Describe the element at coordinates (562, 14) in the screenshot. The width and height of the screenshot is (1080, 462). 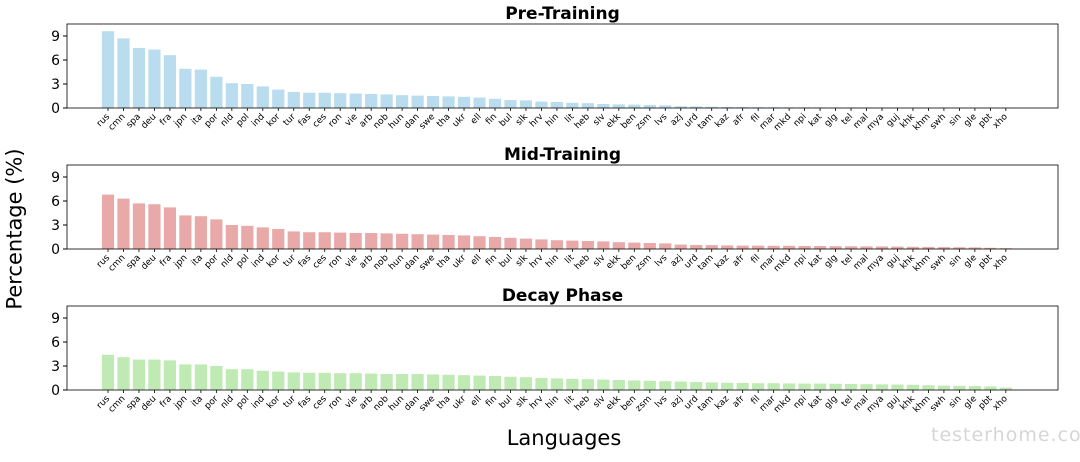
I see `panel-title: Pre-Training` at that location.